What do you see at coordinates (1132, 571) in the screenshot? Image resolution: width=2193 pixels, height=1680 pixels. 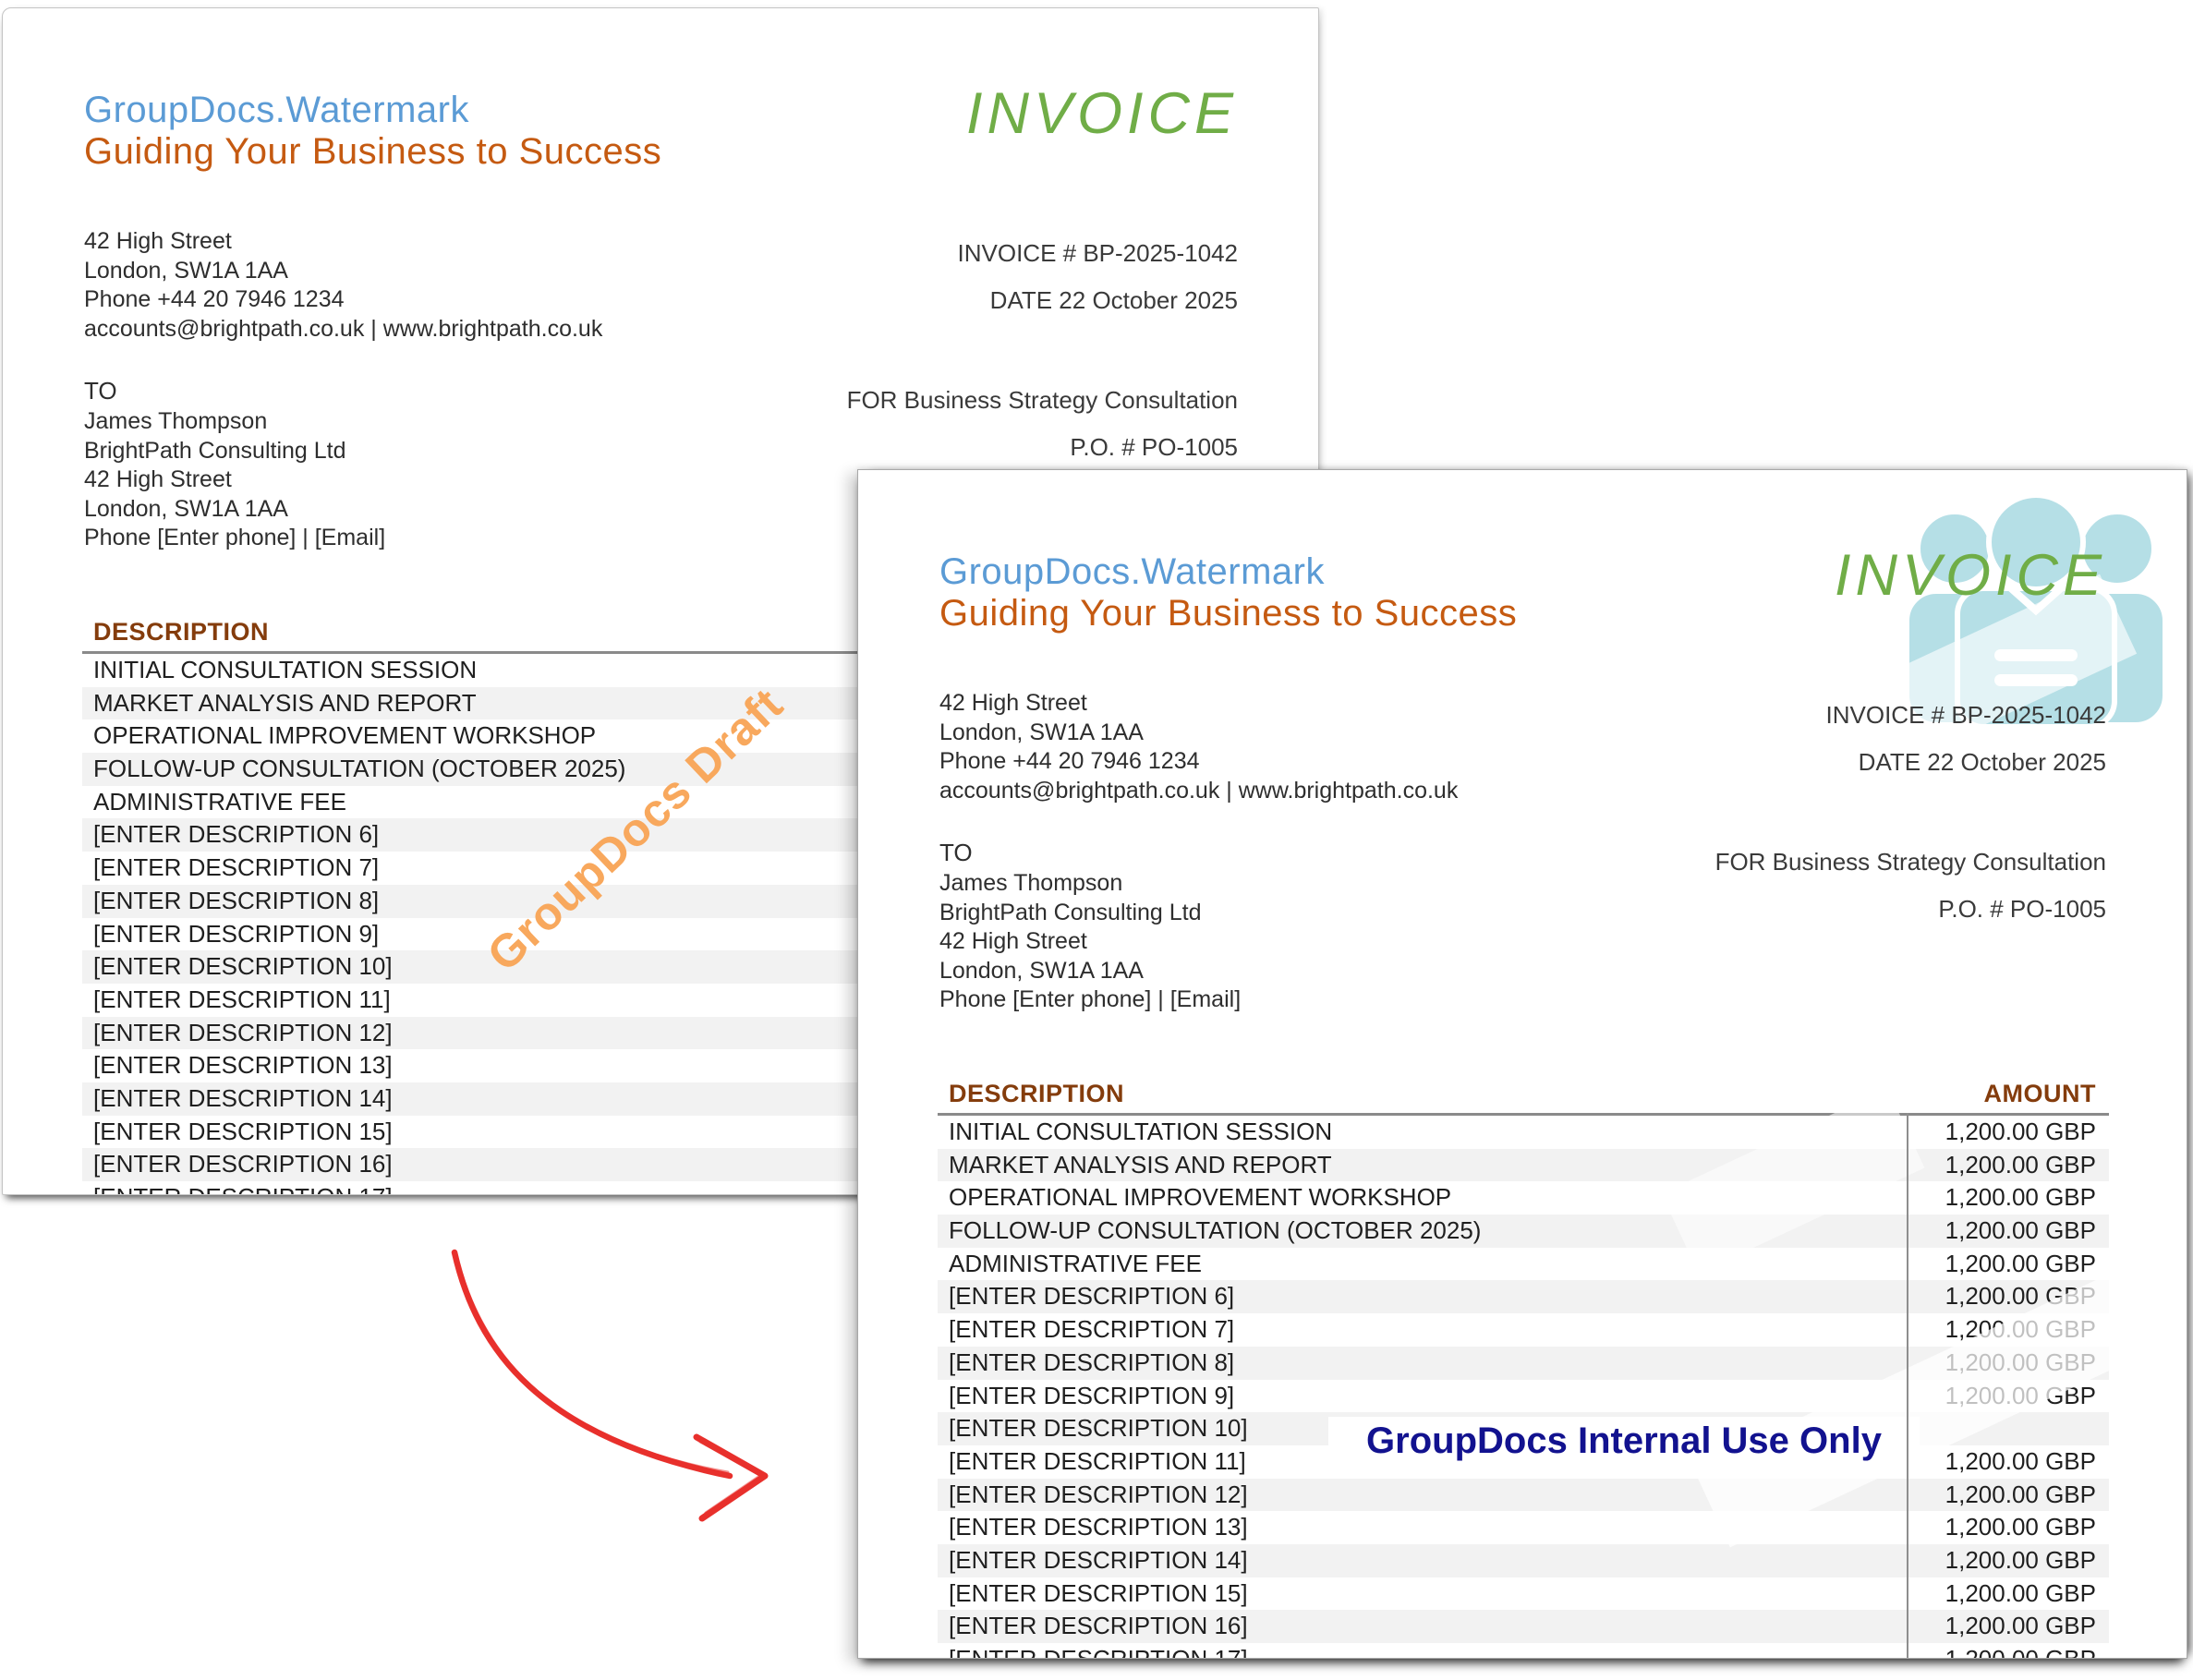 I see `brand-name: GroupDocs.Watermark` at bounding box center [1132, 571].